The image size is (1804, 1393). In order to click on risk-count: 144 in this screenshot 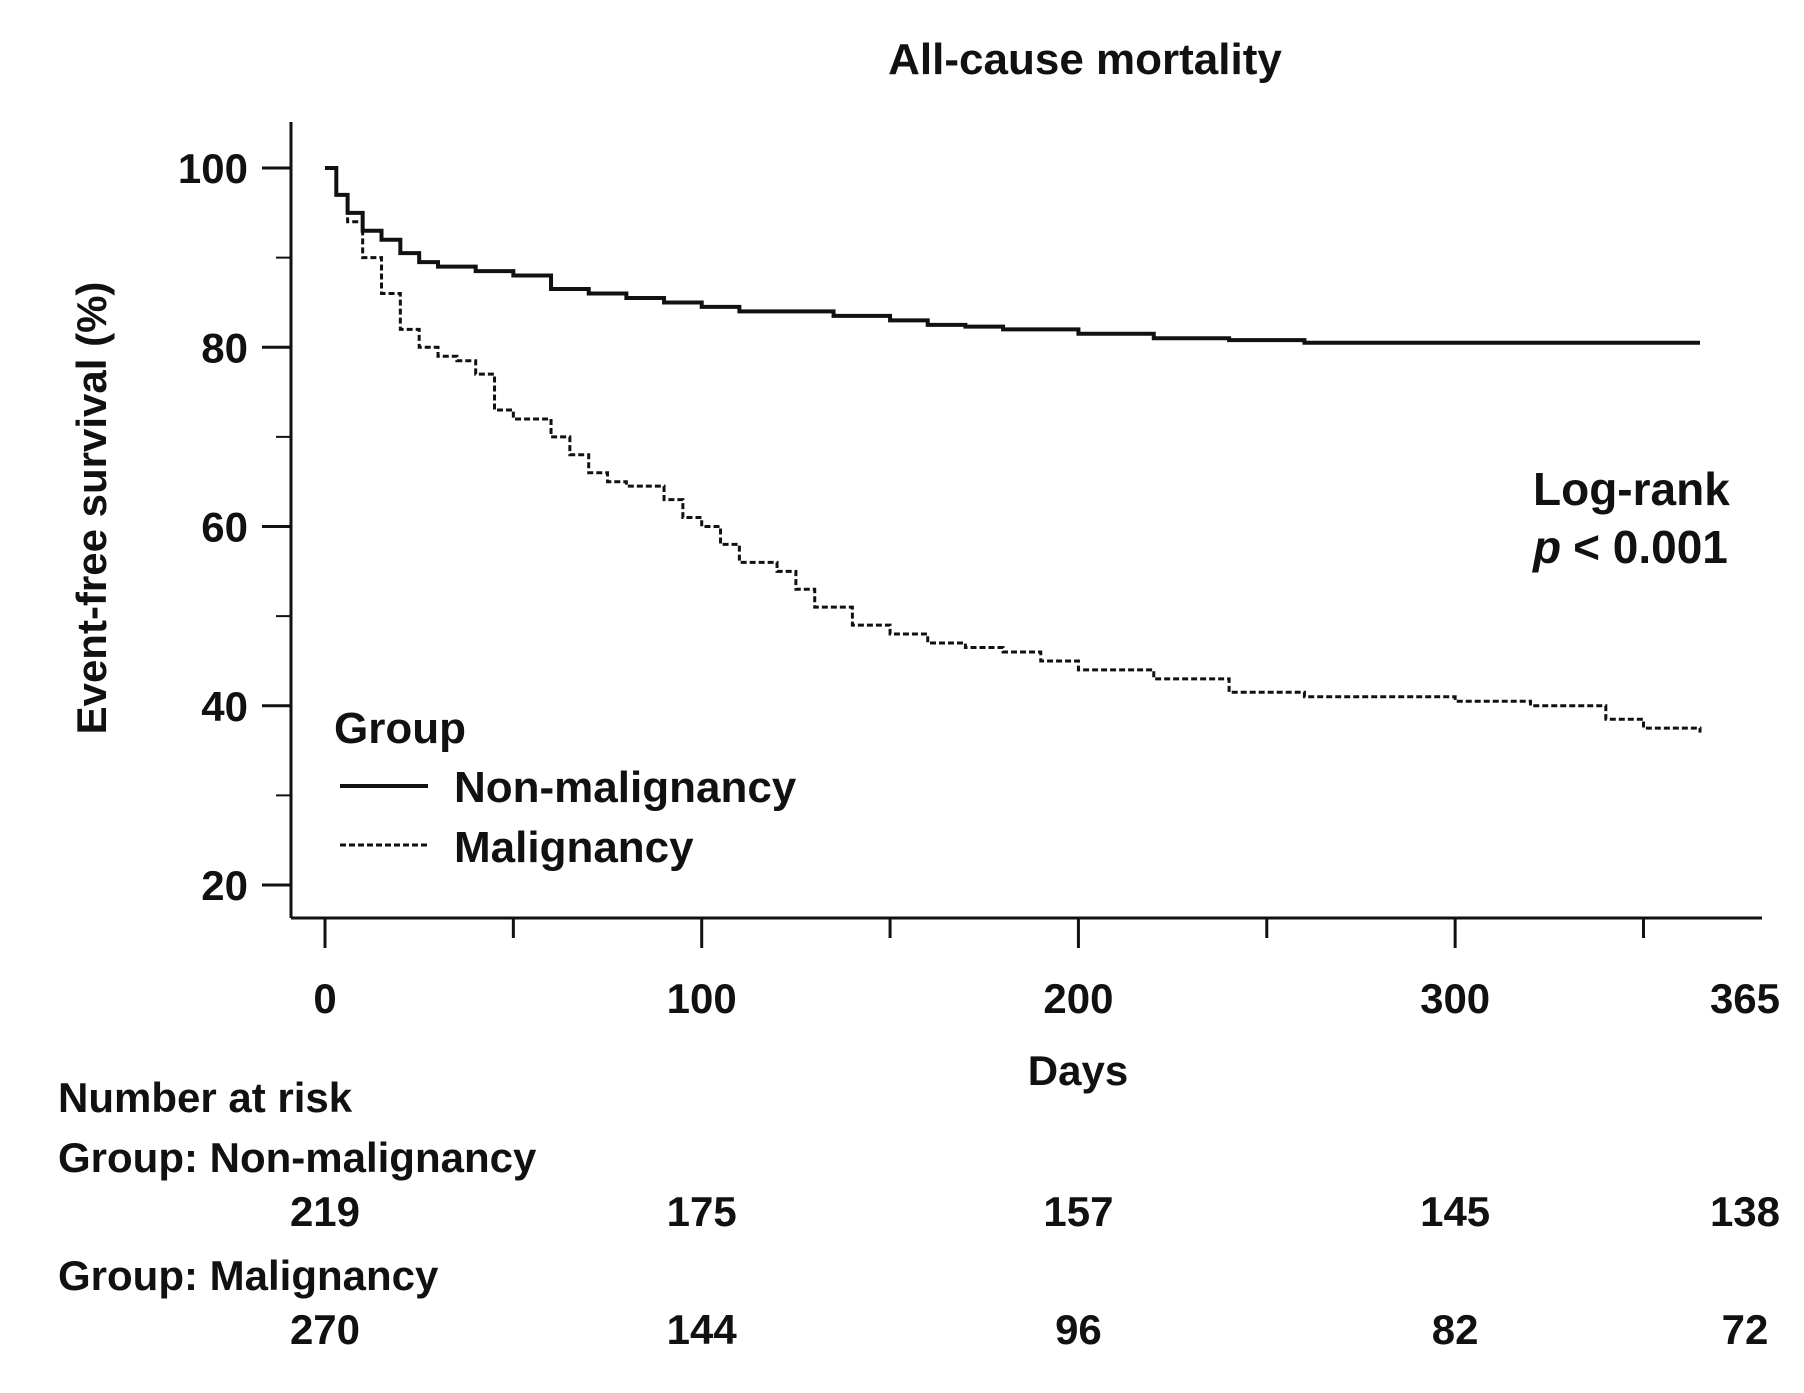, I will do `click(702, 1329)`.